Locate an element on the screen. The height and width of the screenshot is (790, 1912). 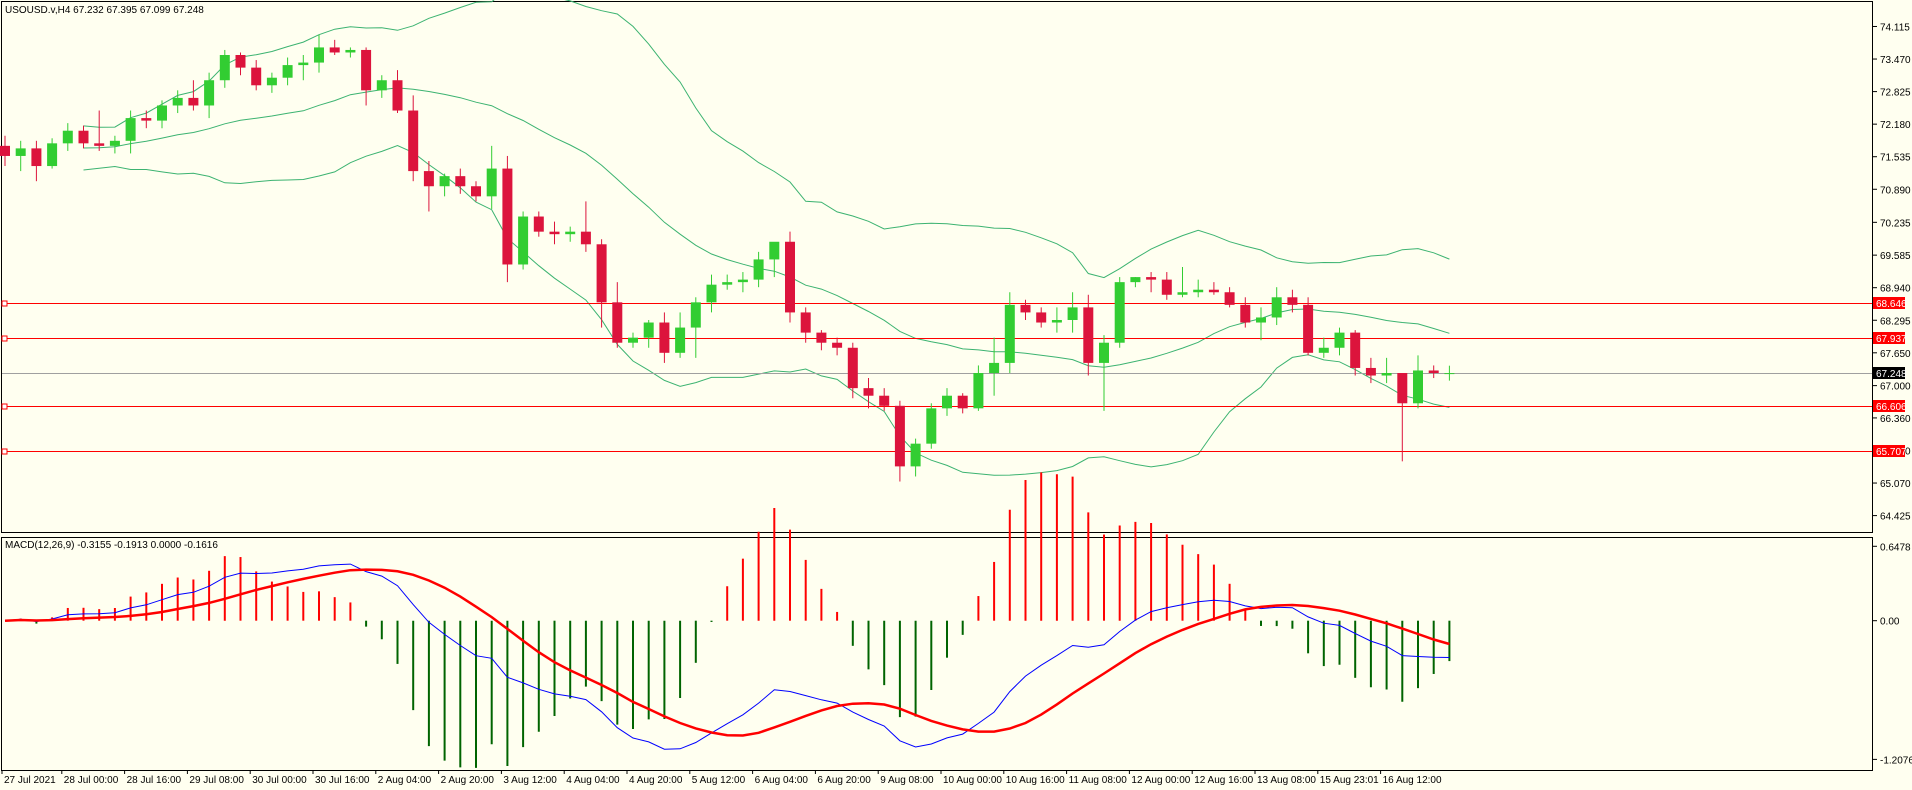
time-tick-label: 28 Jul 00:00 is located at coordinates (91, 780).